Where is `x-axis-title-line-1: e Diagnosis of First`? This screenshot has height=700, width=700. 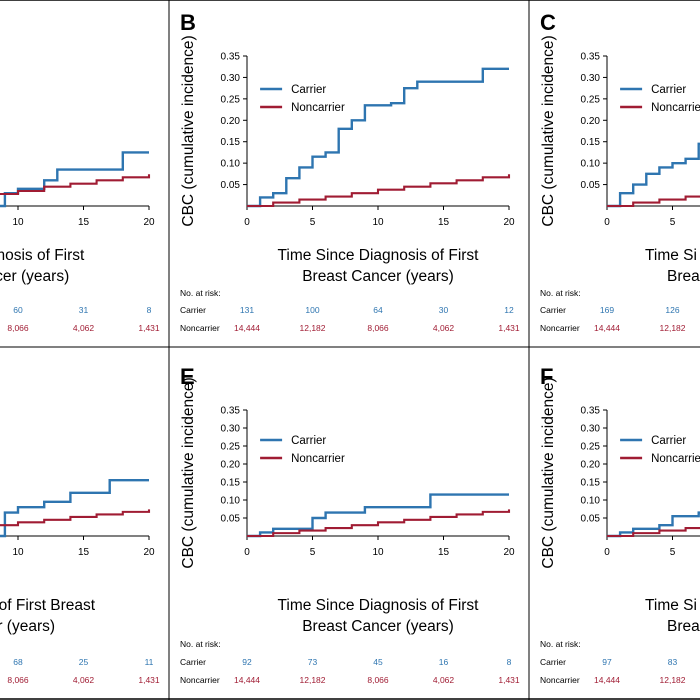
x-axis-title-line-1: e Diagnosis of First is located at coordinates (42, 255).